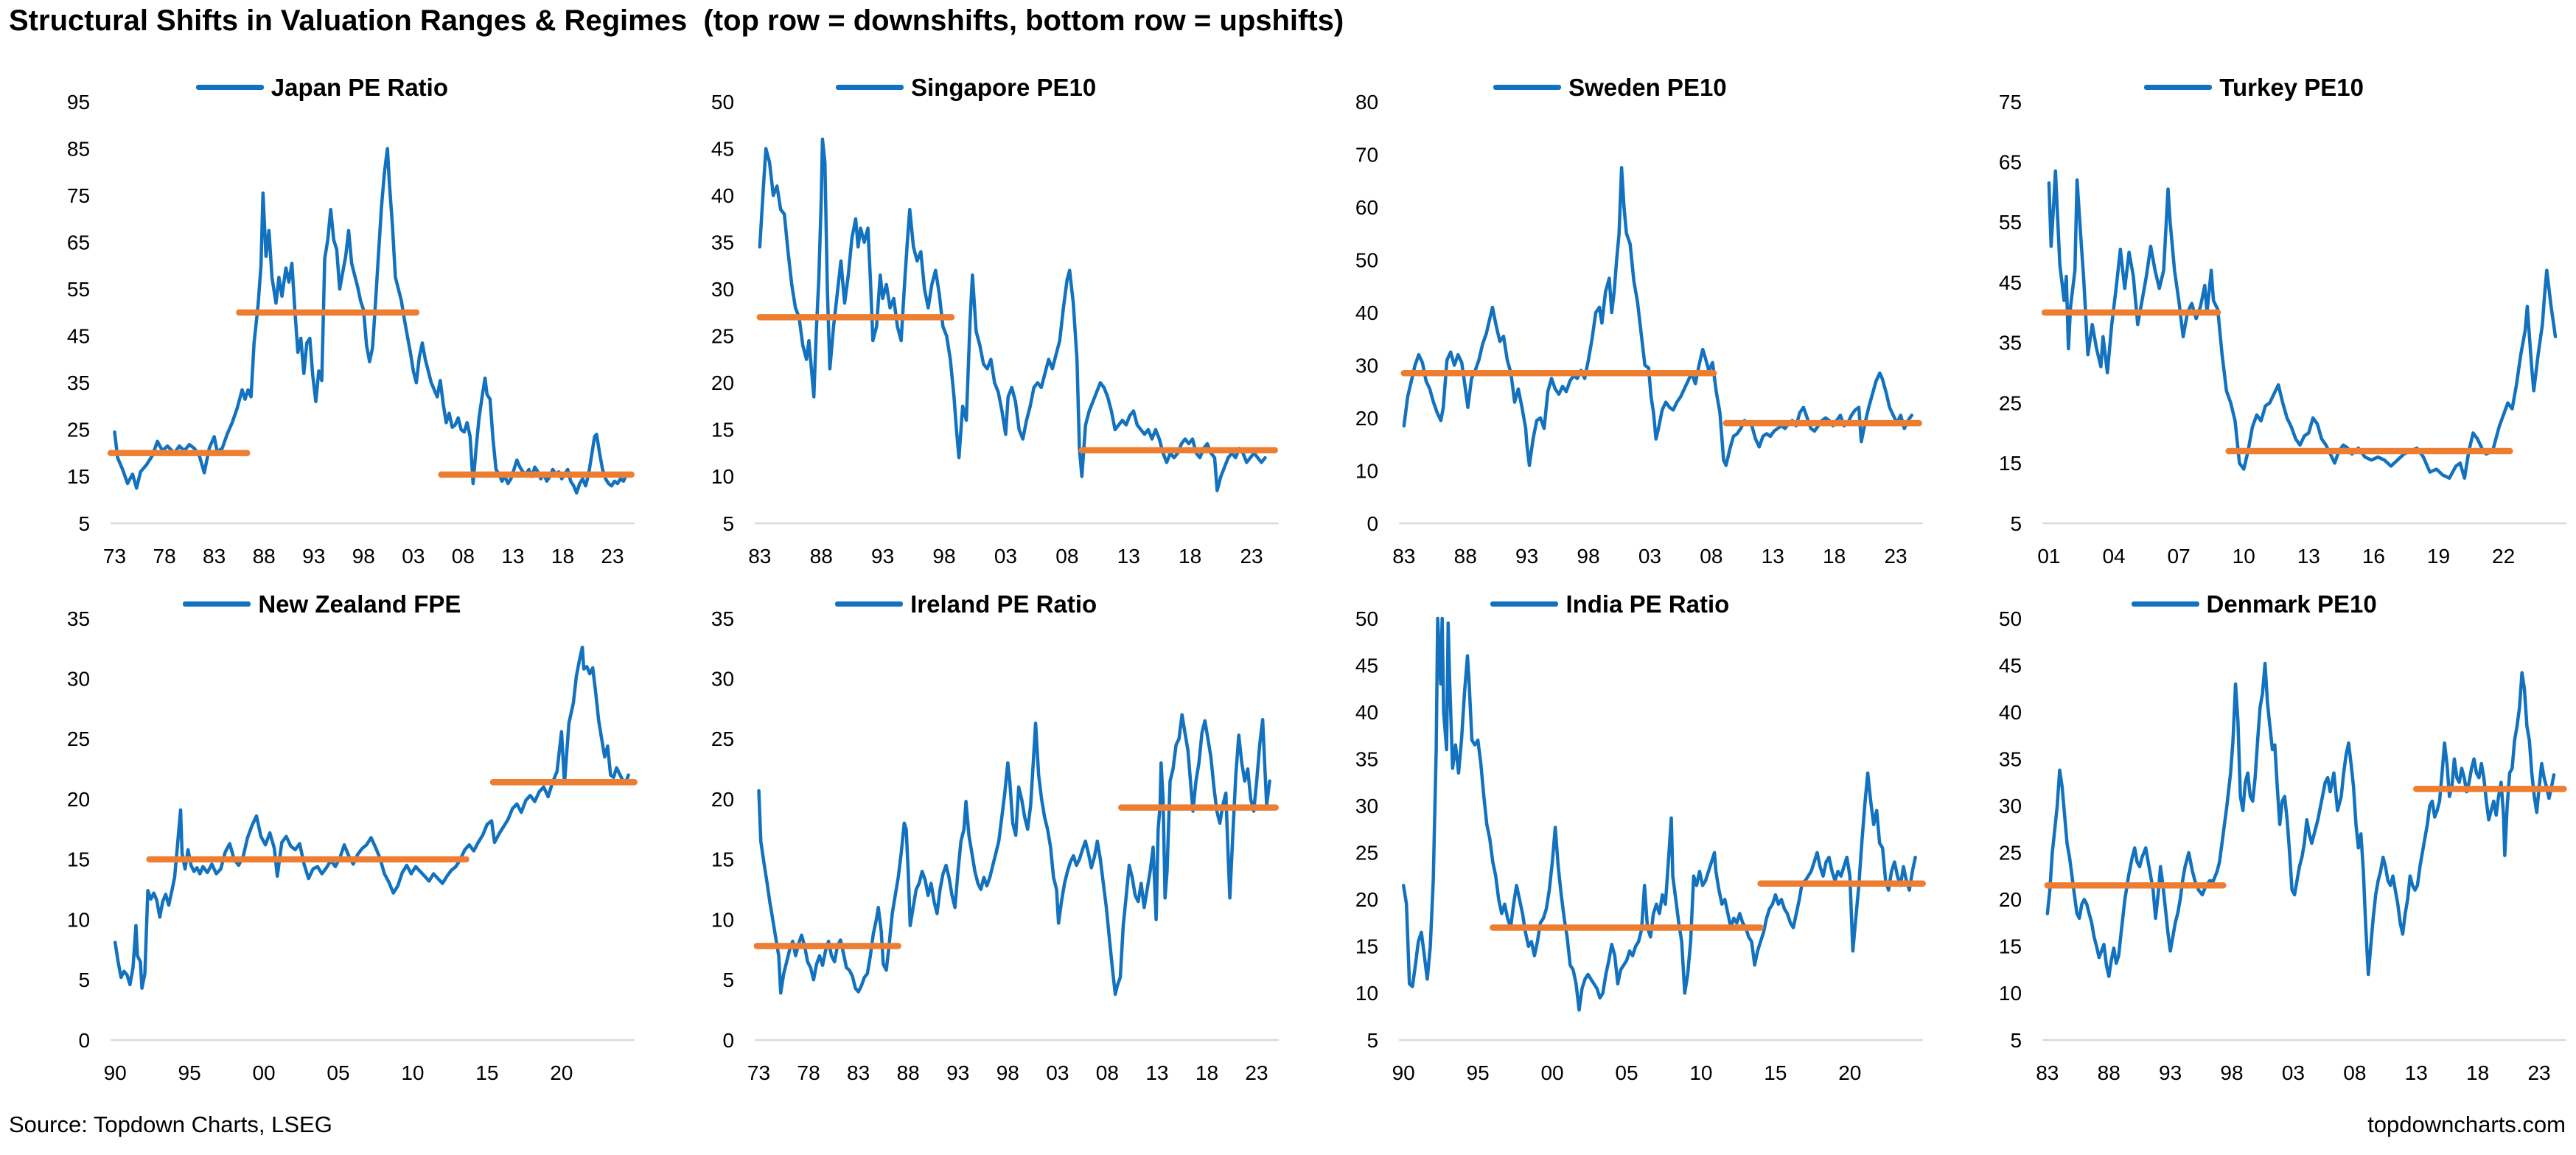 The height and width of the screenshot is (1155, 2576). What do you see at coordinates (78, 289) in the screenshot?
I see `y-tick-label: 55` at bounding box center [78, 289].